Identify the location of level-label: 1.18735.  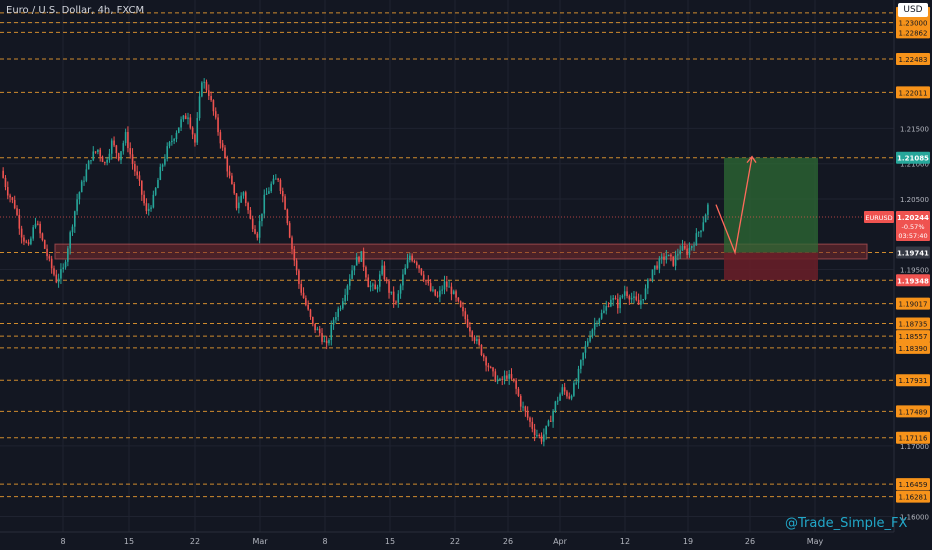
(913, 325).